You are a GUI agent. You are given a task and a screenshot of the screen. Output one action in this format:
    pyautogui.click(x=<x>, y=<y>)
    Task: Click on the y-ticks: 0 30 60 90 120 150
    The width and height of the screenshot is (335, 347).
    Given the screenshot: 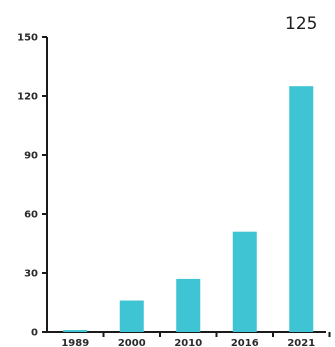 What is the action you would take?
    pyautogui.click(x=32, y=186)
    